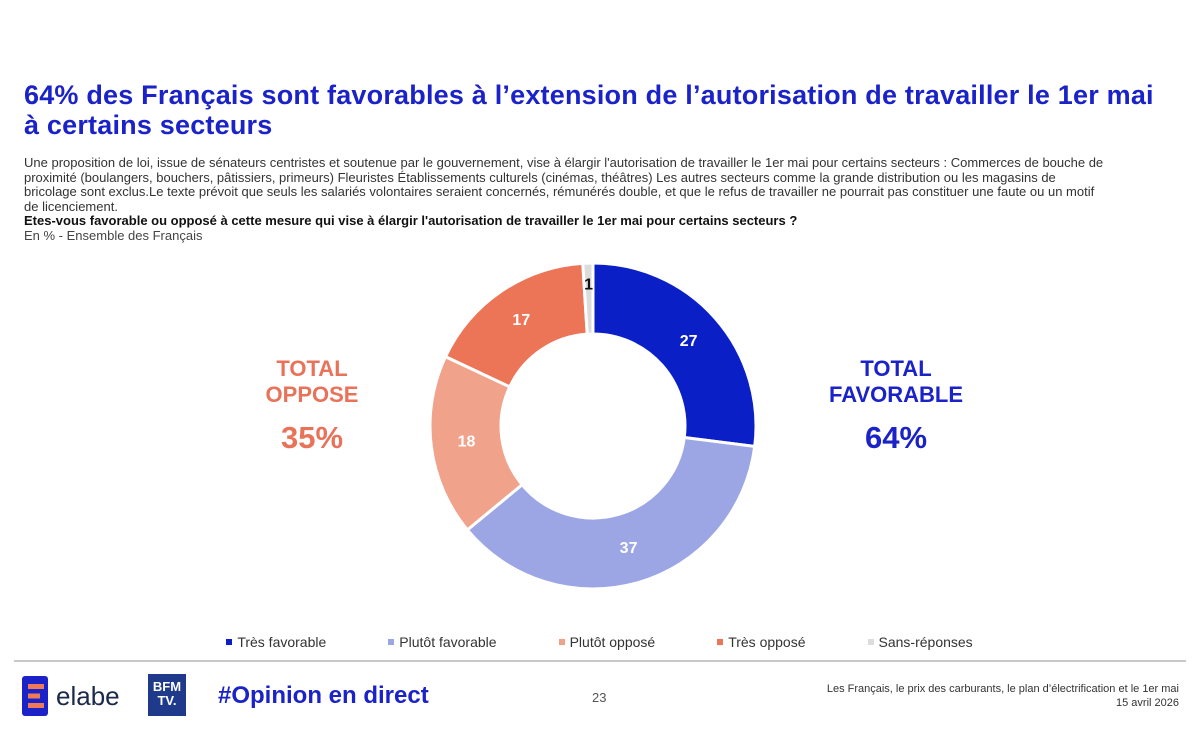 This screenshot has width=1199, height=755. Describe the element at coordinates (323, 695) in the screenshot. I see `hashtag: #Opinion en direct` at that location.